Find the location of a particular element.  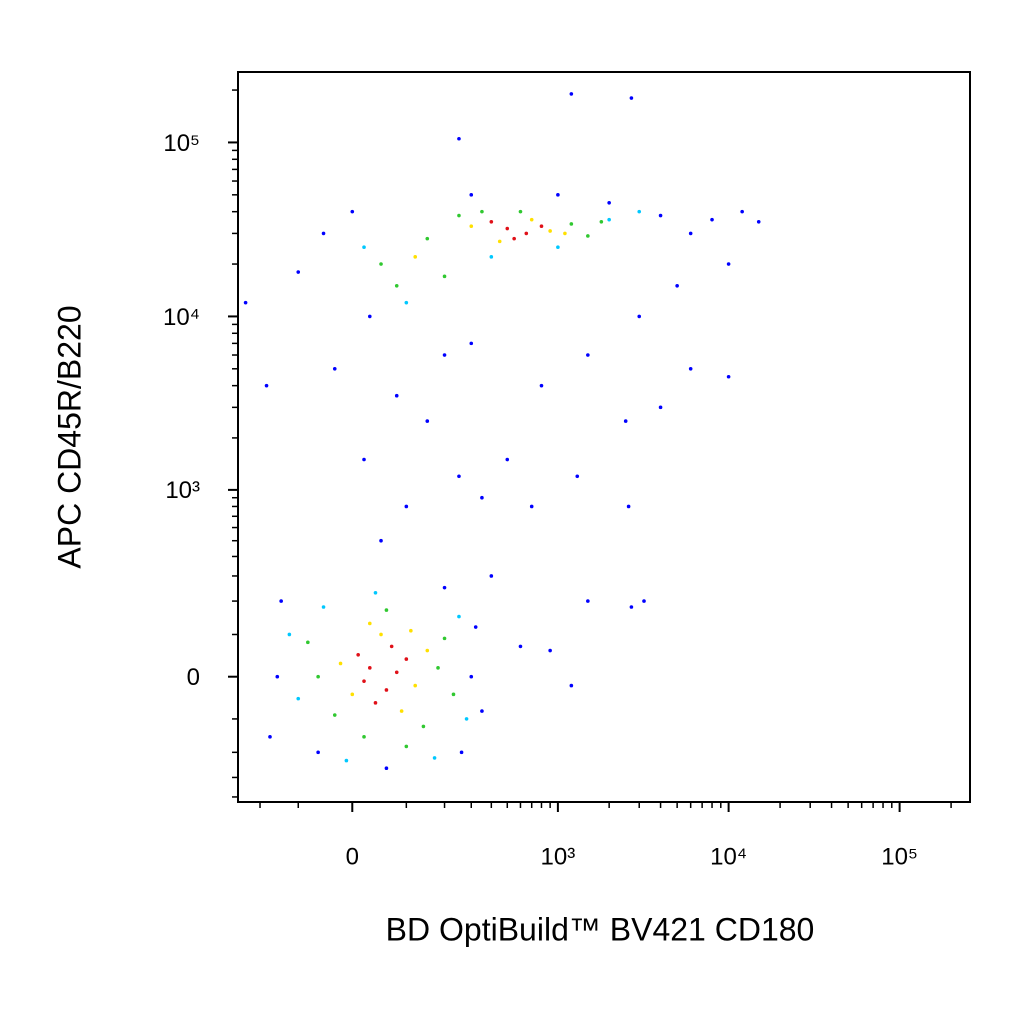

y-tick-label: 10³ is located at coordinates (182, 490).